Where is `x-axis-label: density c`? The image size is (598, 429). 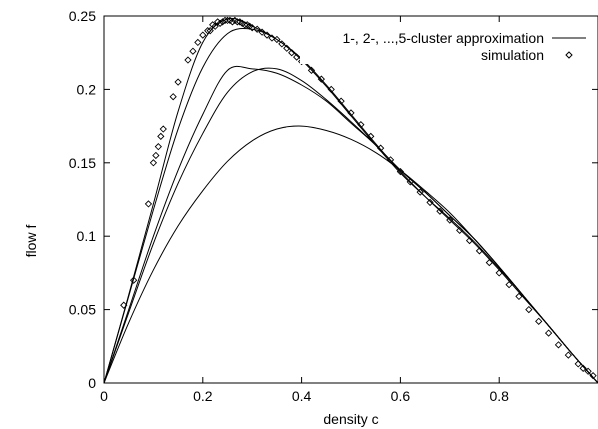
x-axis-label: density c is located at coordinates (350, 419).